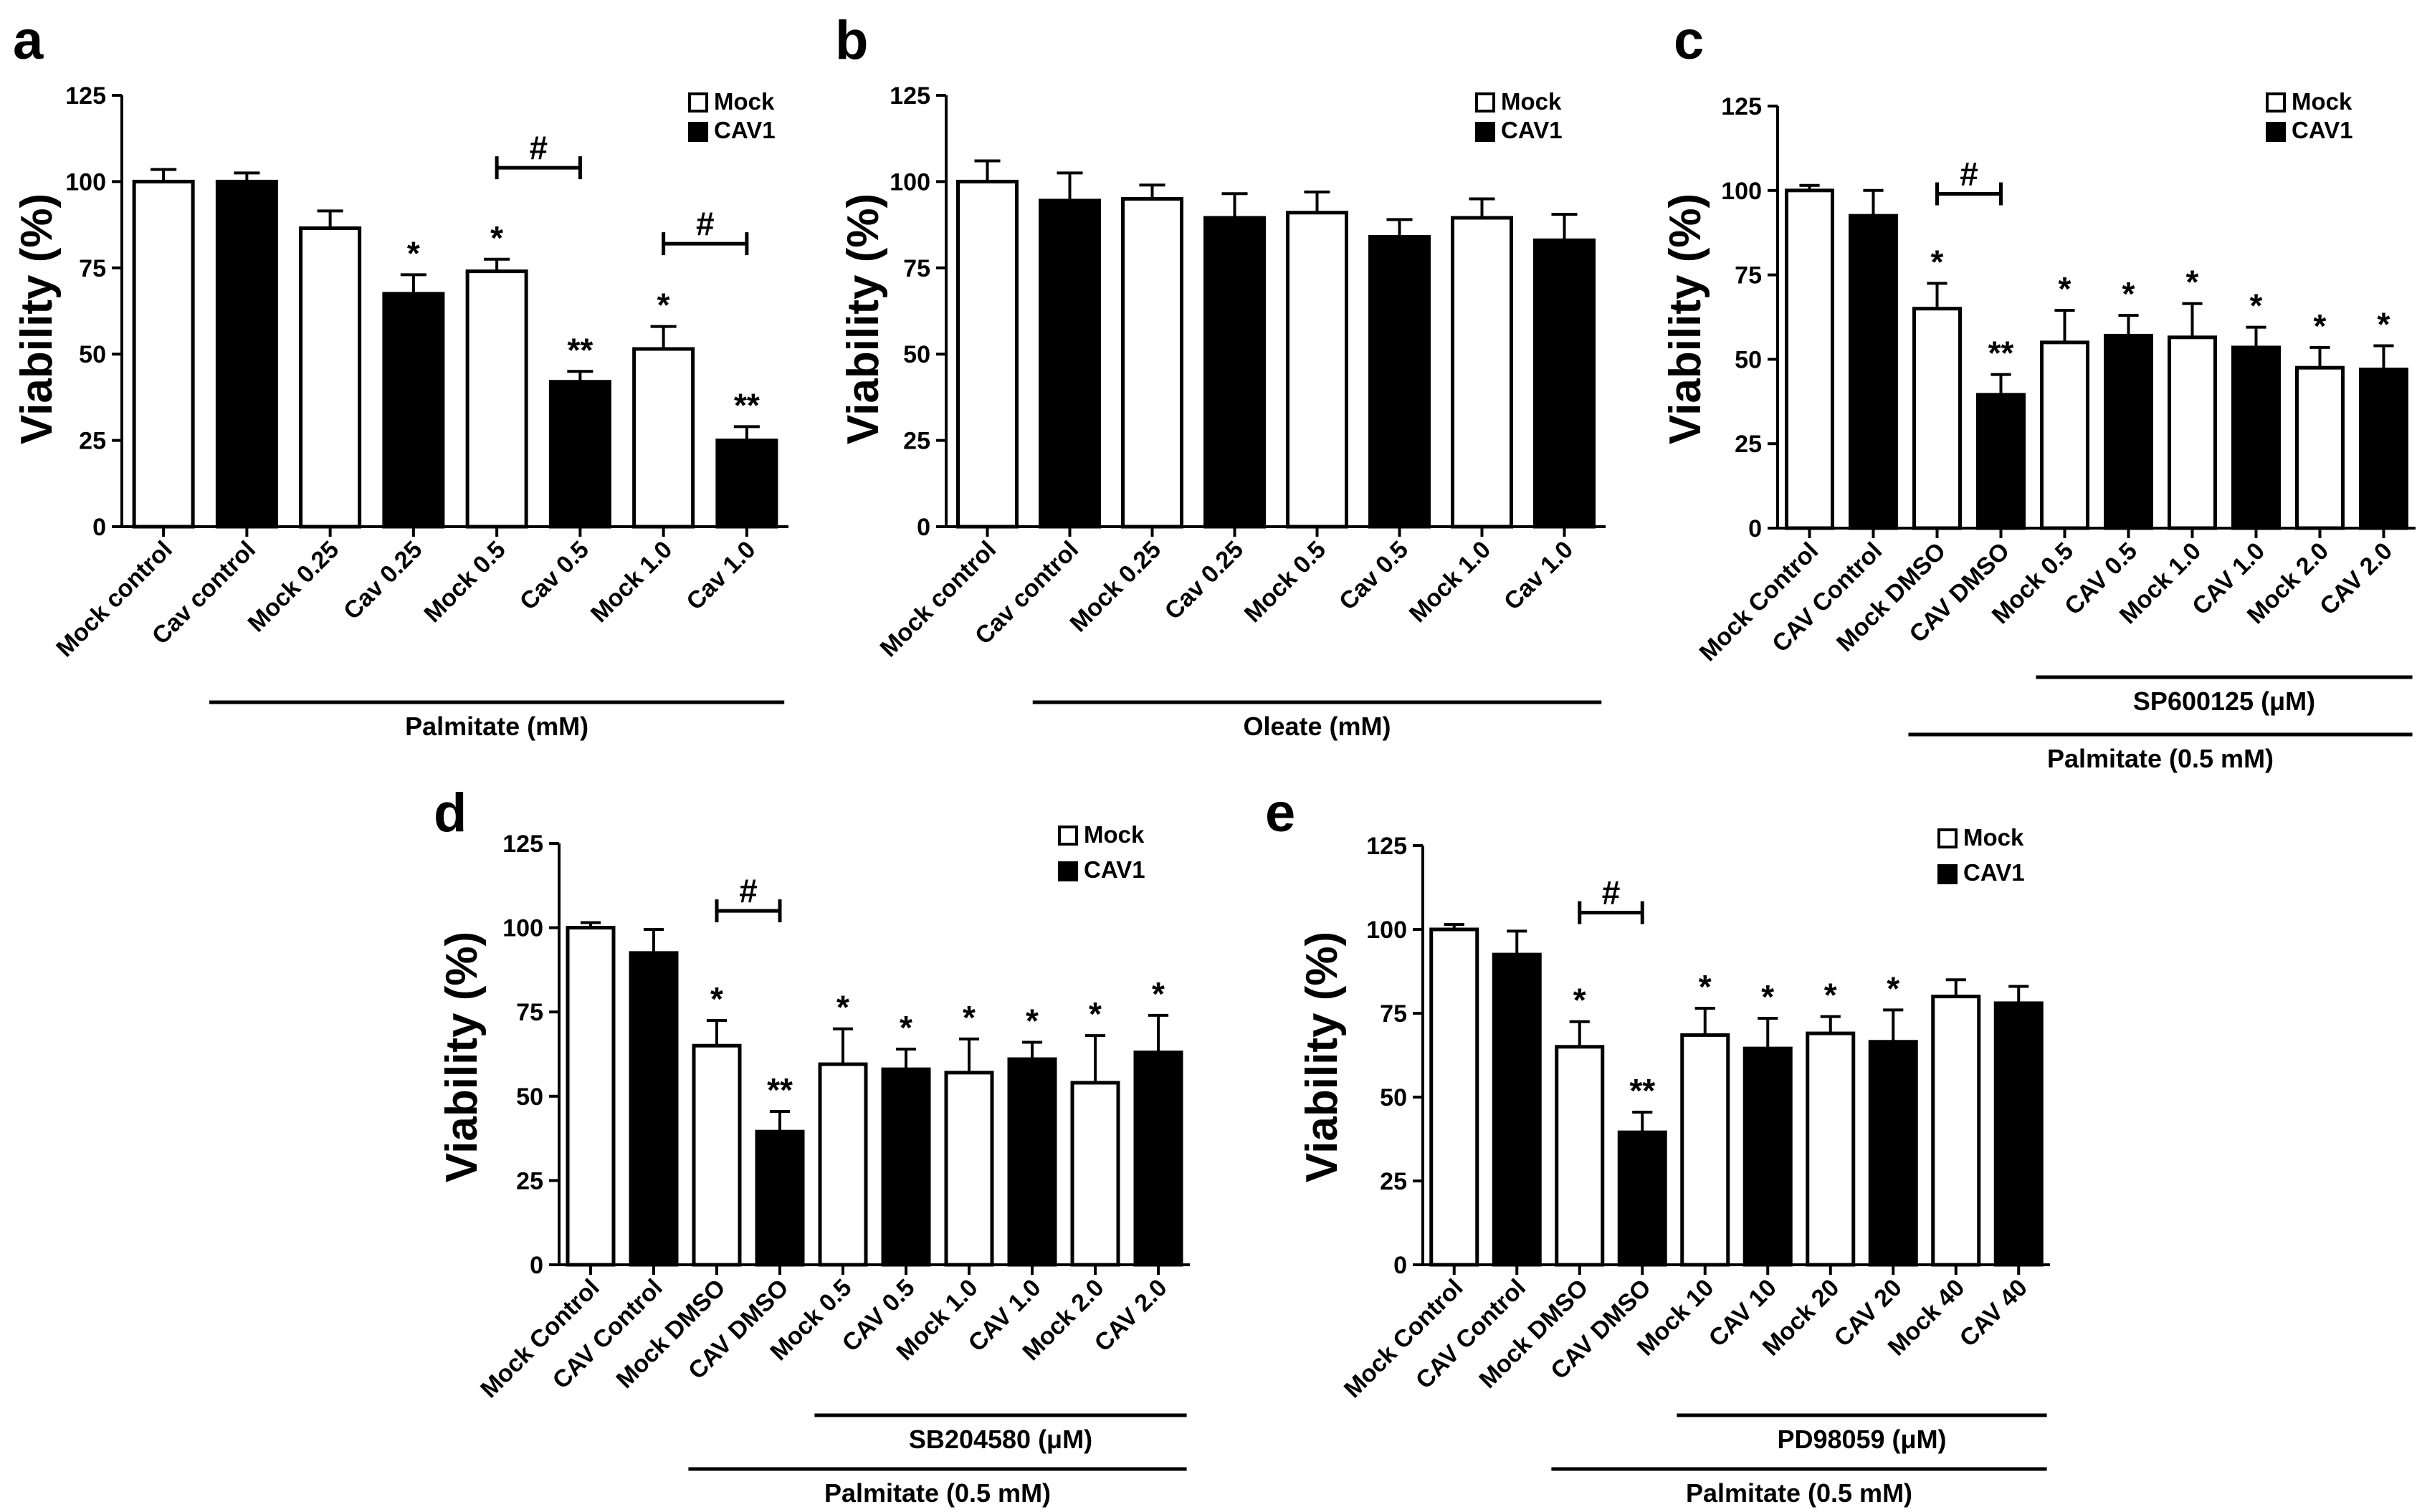  Describe the element at coordinates (1373, 576) in the screenshot. I see `x-category-label: Cav 0.5` at that location.